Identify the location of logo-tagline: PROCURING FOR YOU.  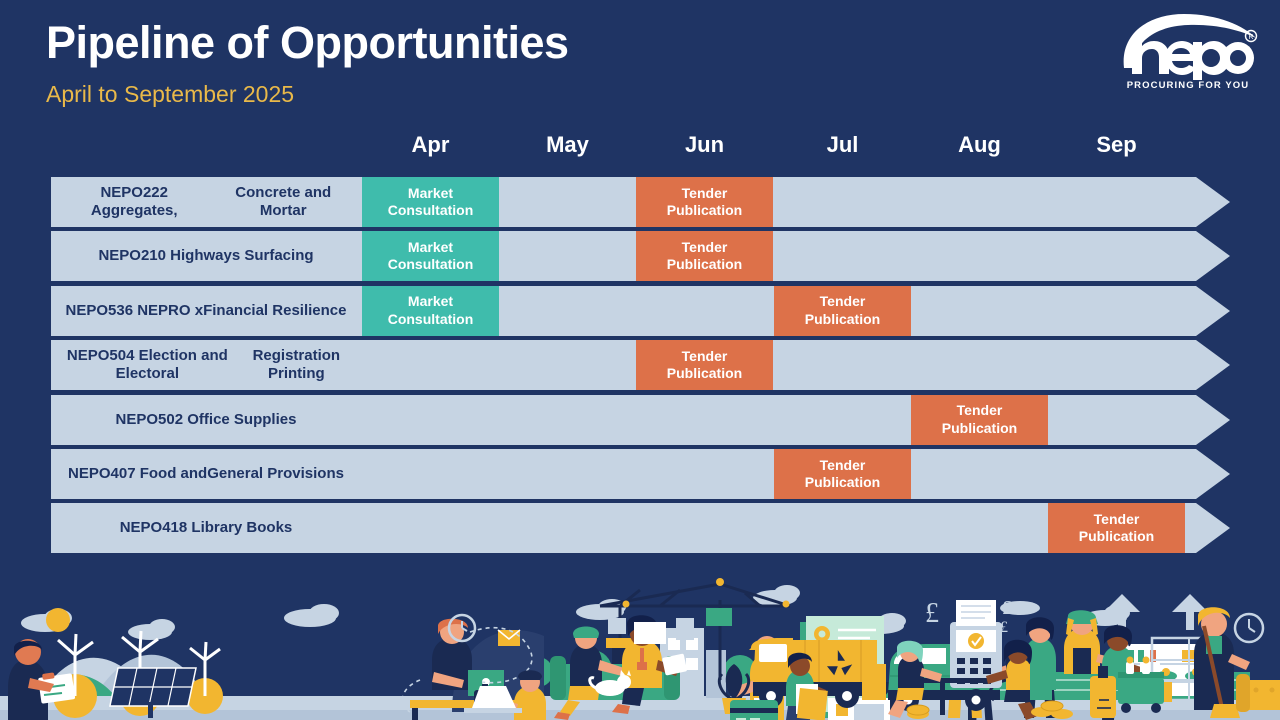
(1188, 85).